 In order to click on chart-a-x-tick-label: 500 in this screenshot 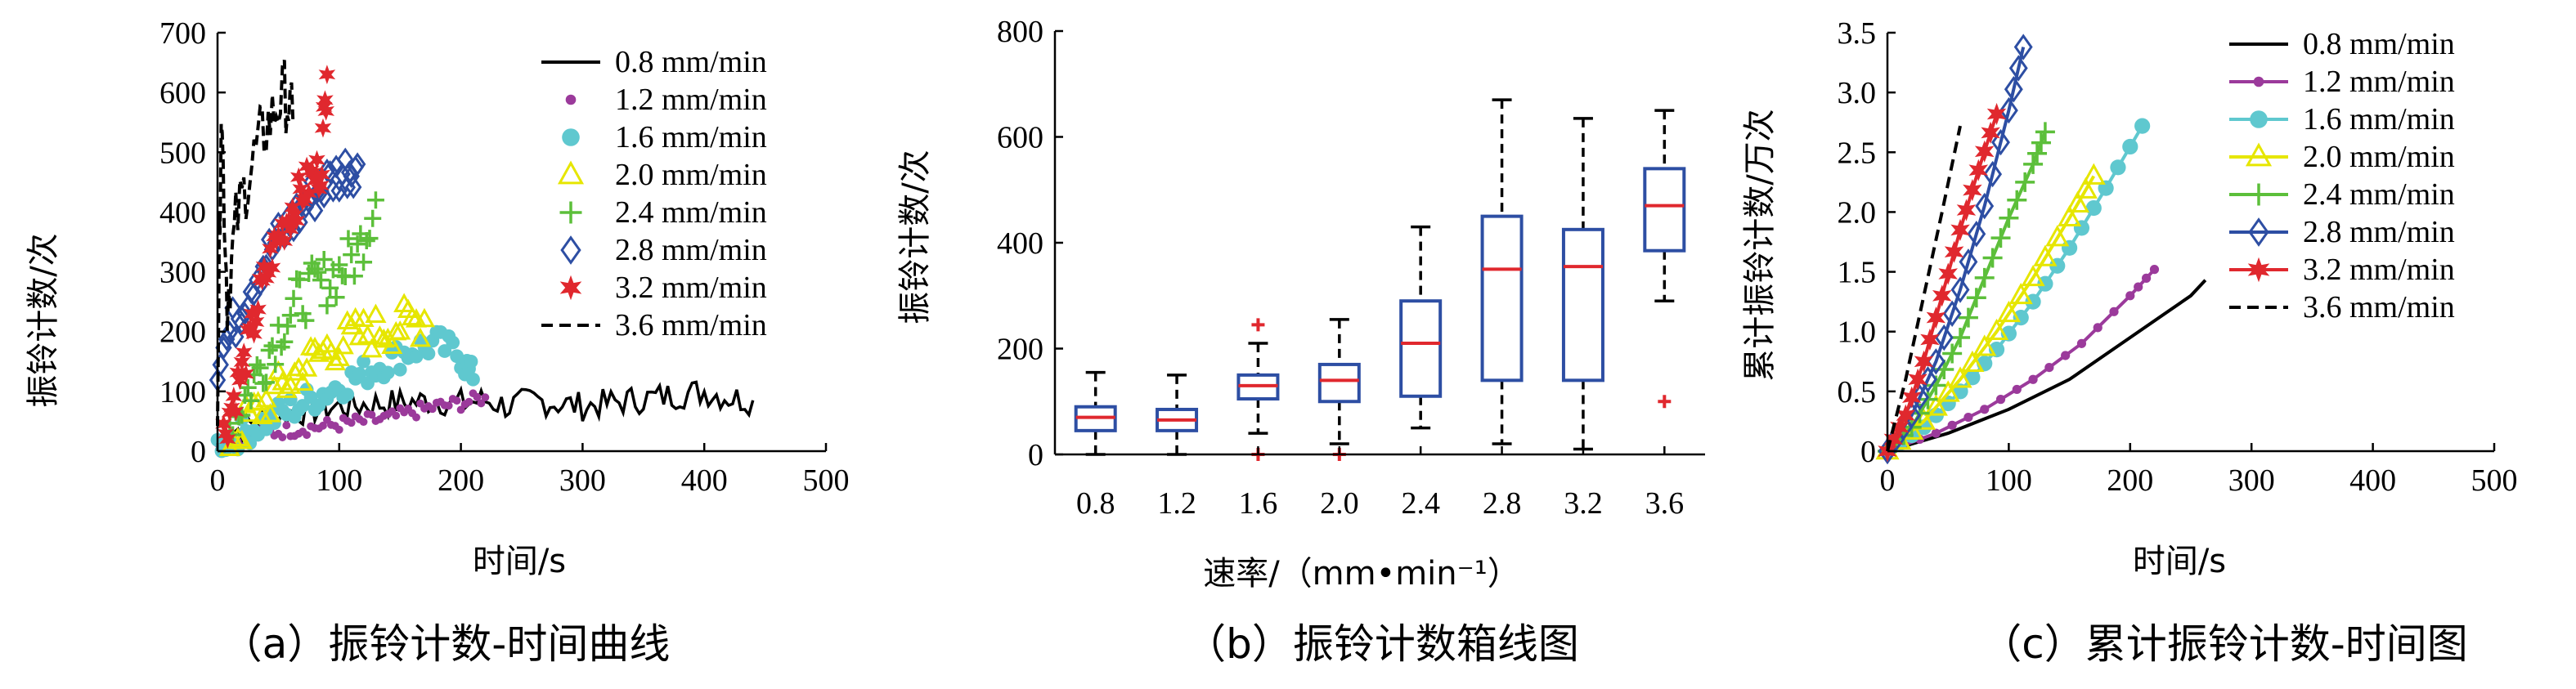, I will do `click(827, 481)`.